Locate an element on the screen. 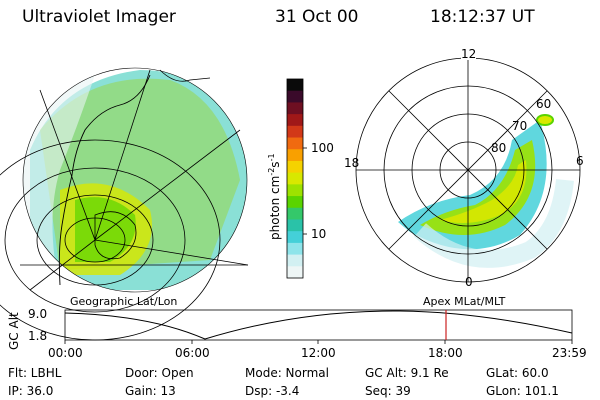 This screenshot has height=400, width=600. timeline-ytick-max: 9.0 is located at coordinates (38, 314).